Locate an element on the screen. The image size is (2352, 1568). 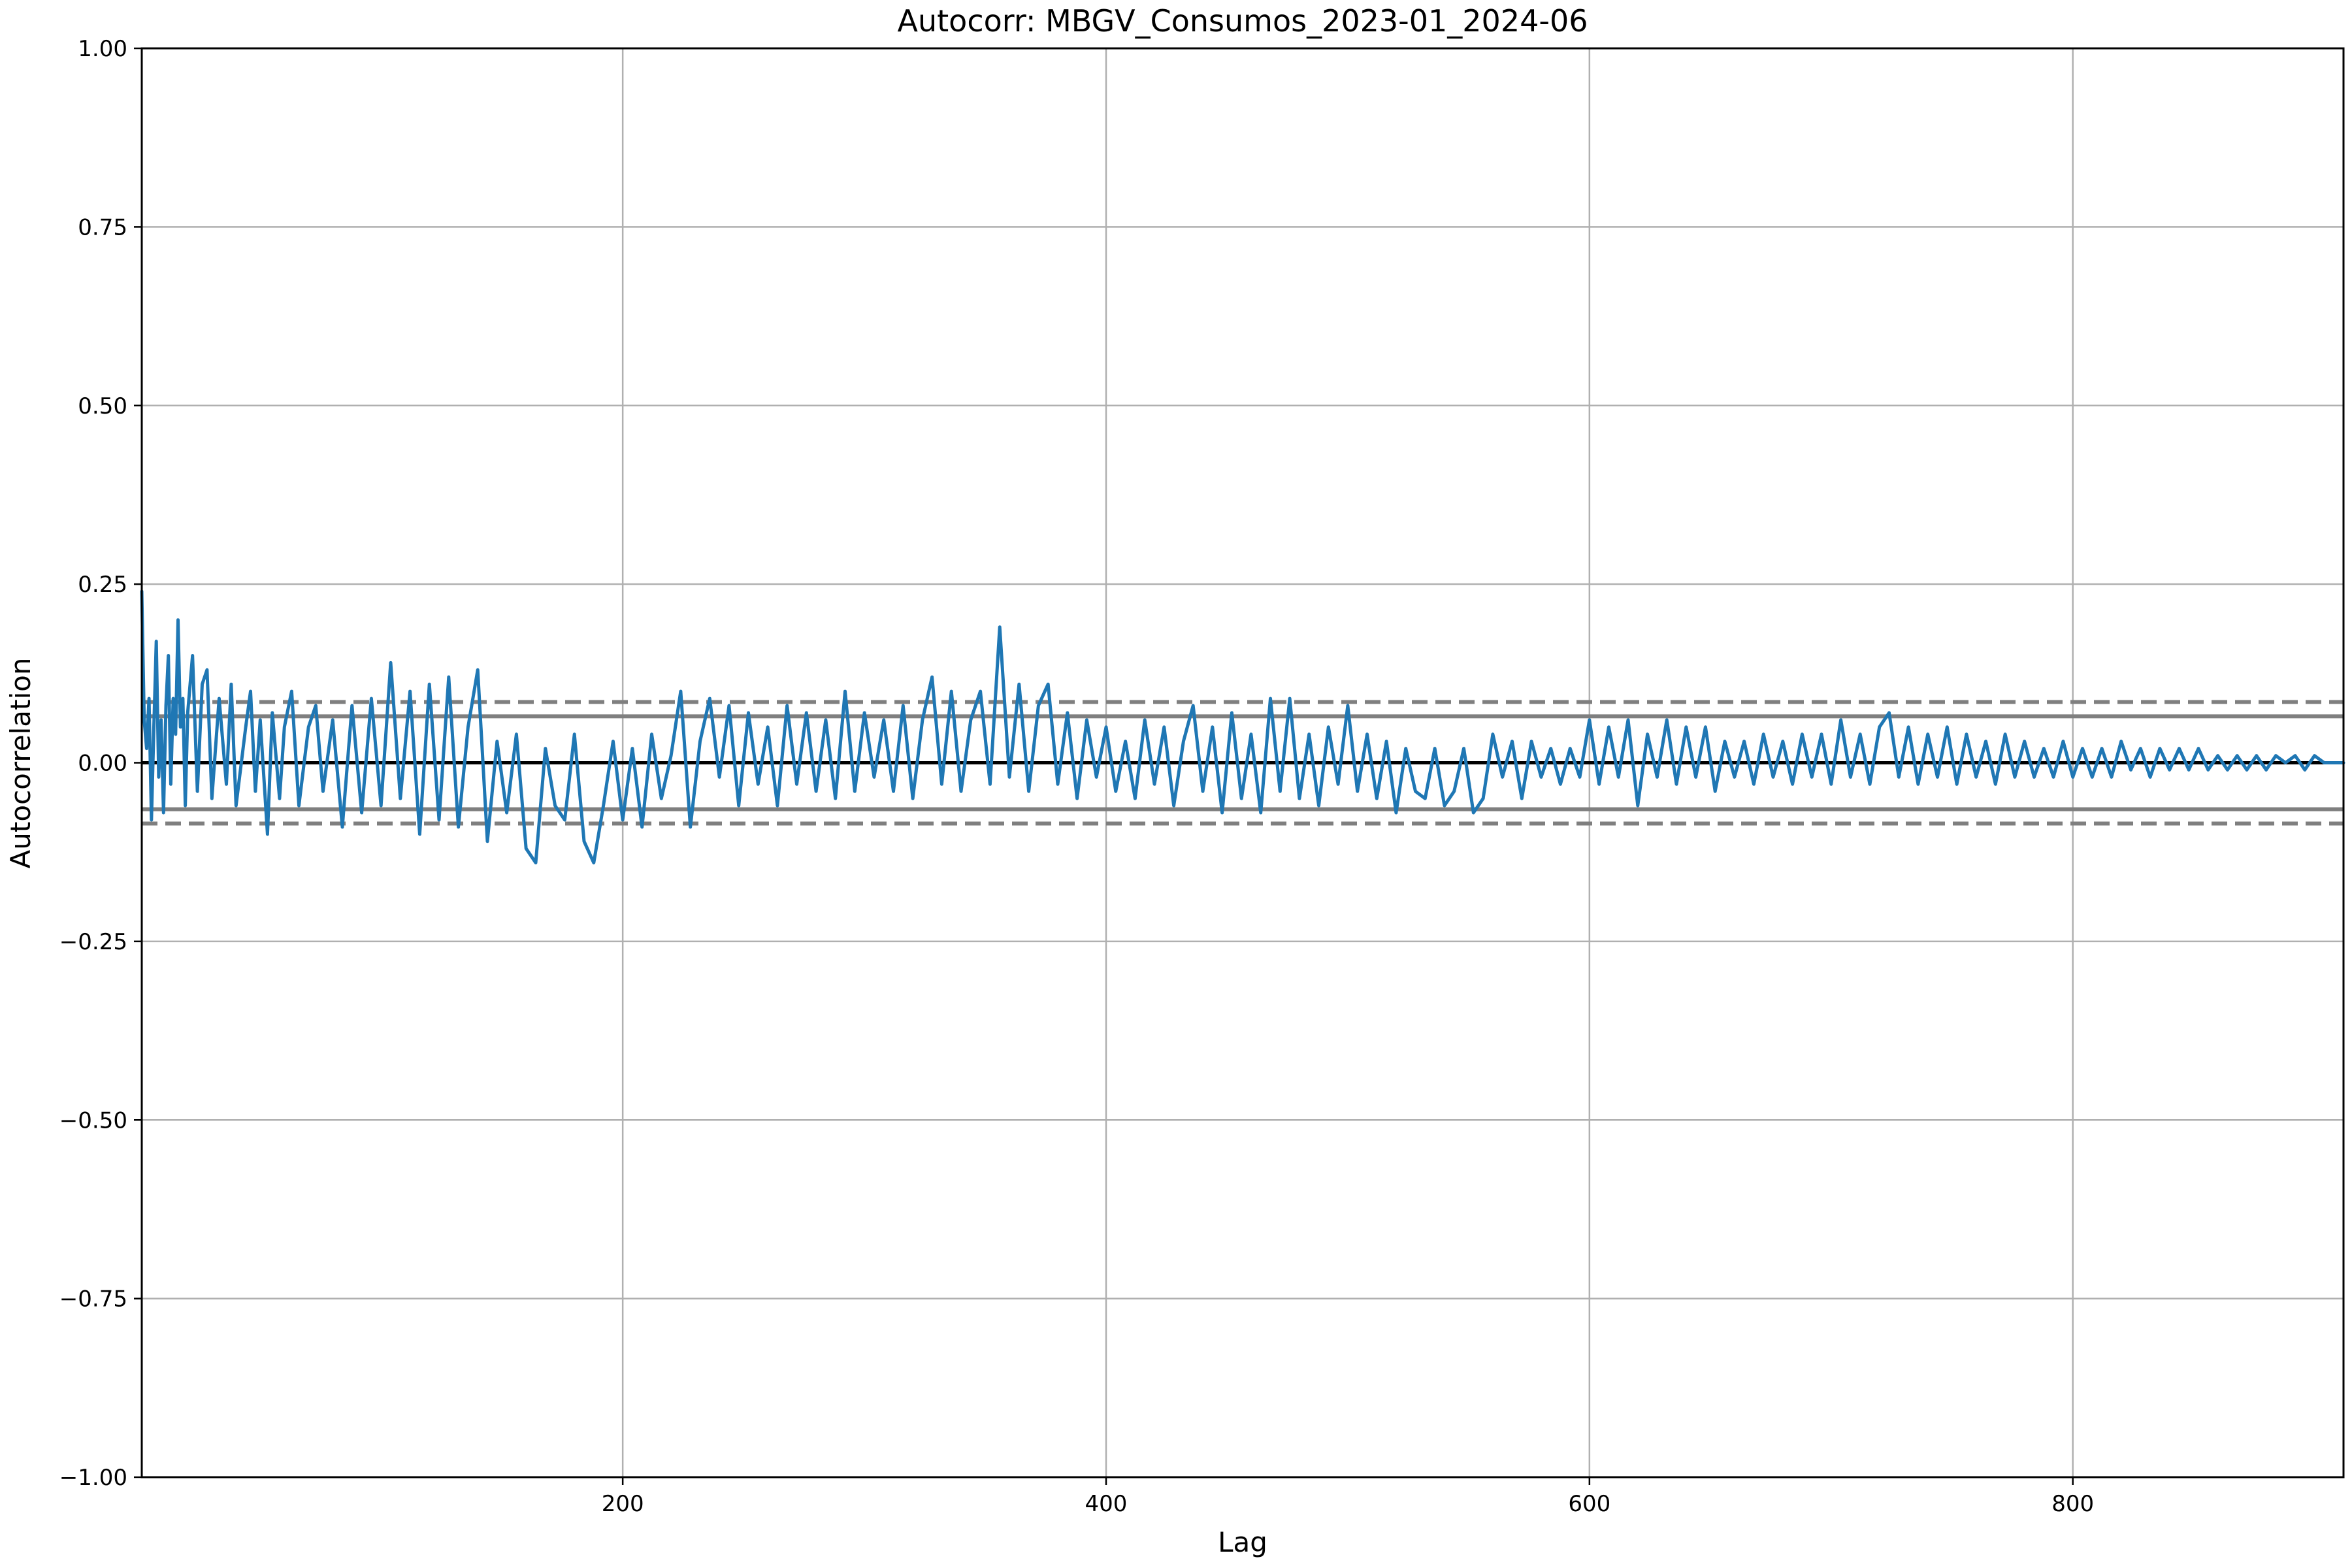
y-axis-label: Autocorrelation is located at coordinates (21, 763).